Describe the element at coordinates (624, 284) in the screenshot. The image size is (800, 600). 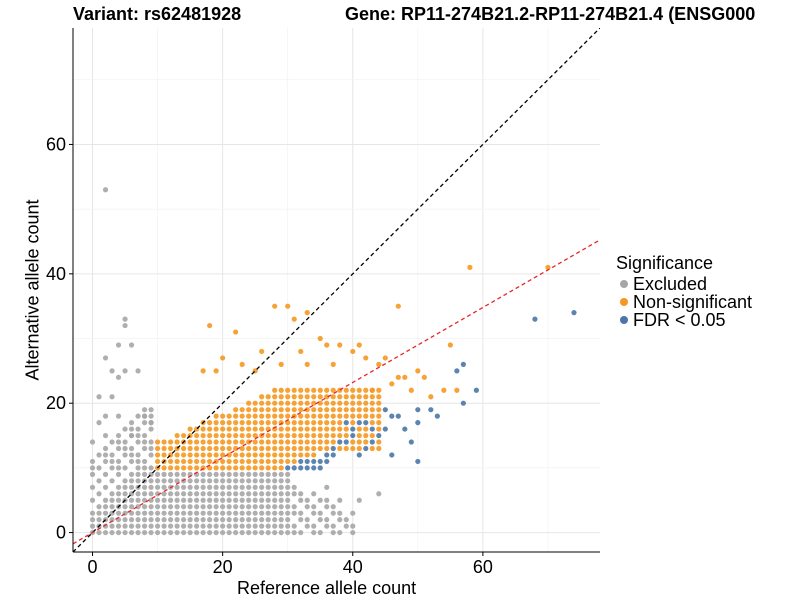
I see `legend-marker-excluded` at that location.